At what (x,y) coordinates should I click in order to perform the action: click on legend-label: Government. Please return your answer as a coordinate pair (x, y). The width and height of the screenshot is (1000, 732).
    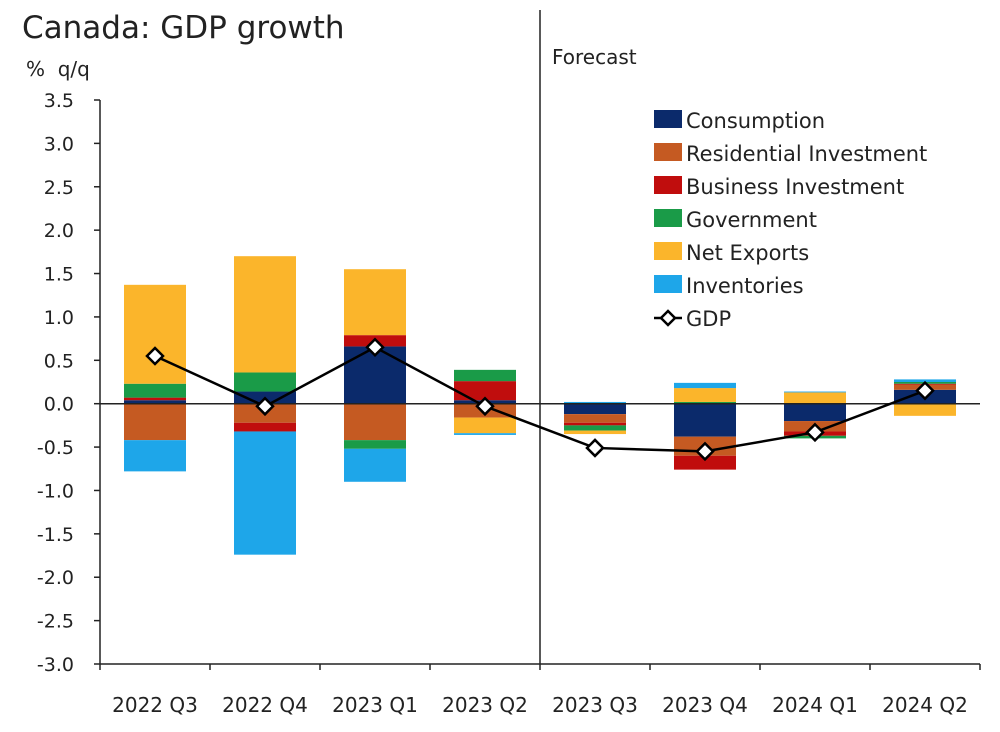
    Looking at the image, I should click on (751, 220).